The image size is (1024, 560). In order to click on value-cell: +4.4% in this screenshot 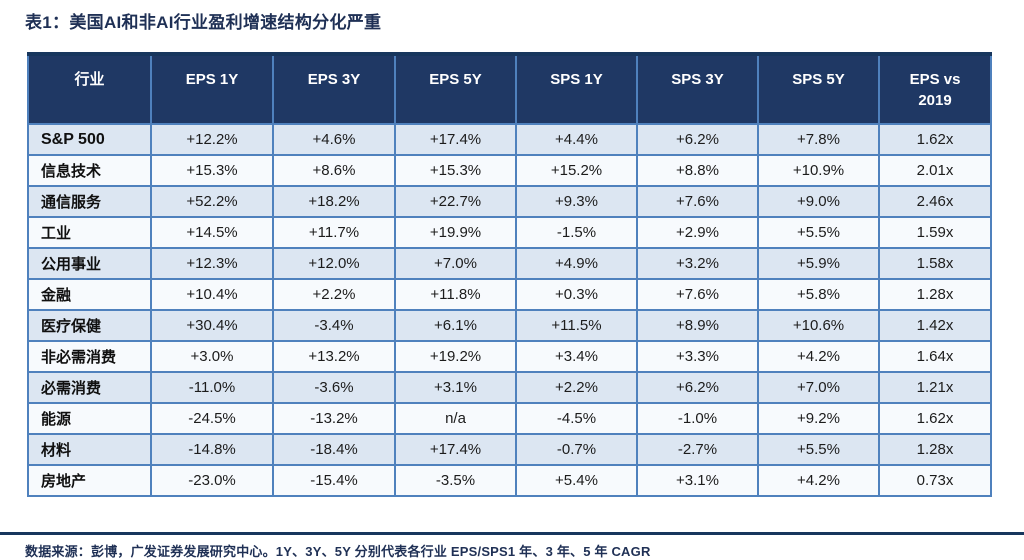, I will do `click(576, 139)`.